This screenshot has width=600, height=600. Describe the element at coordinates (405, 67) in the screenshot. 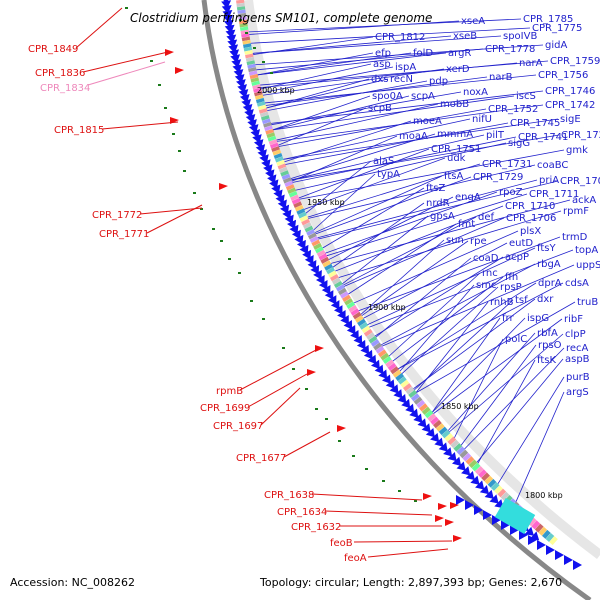

I see `gene-label: ispA` at that location.